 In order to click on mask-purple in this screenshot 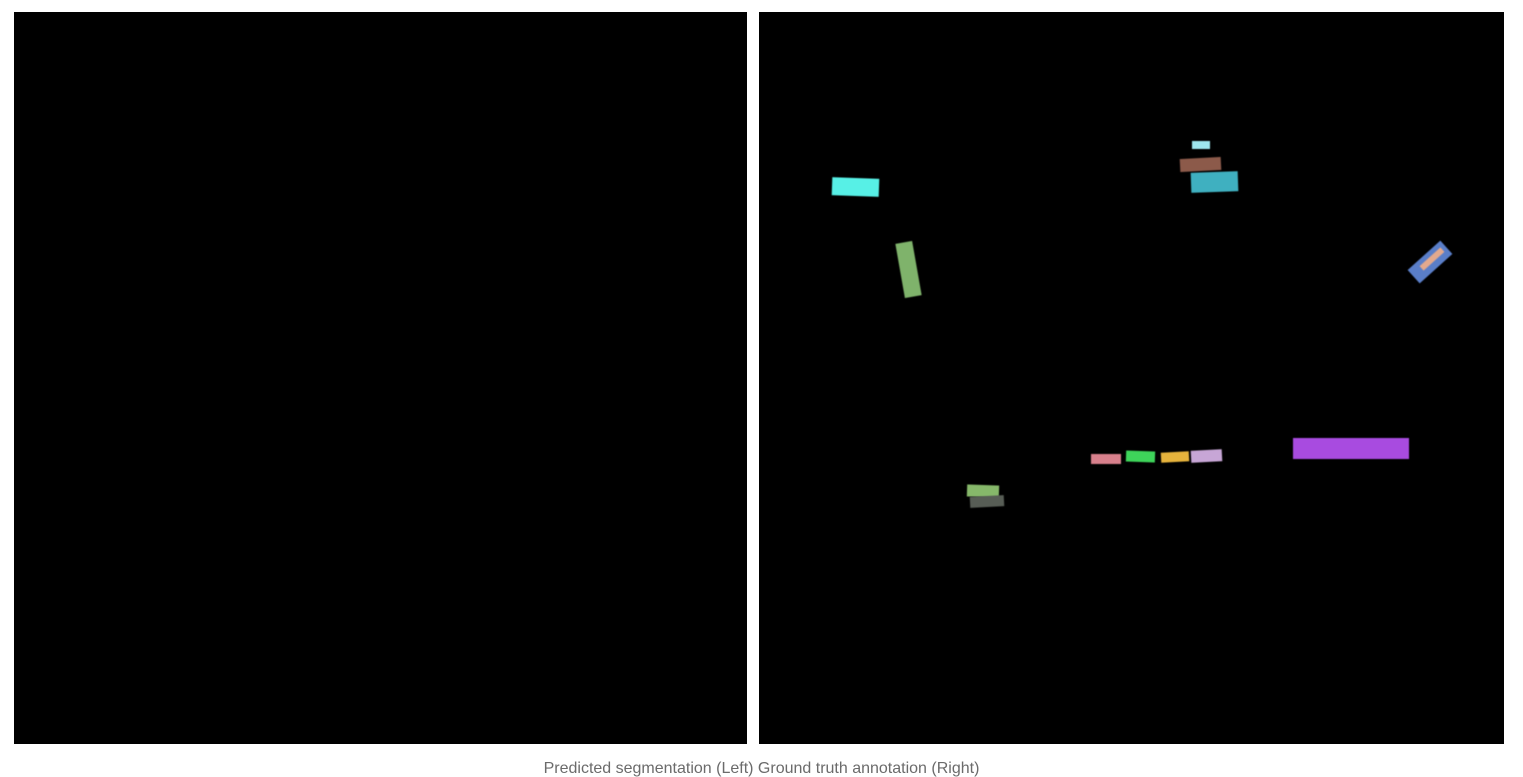, I will do `click(1351, 448)`.